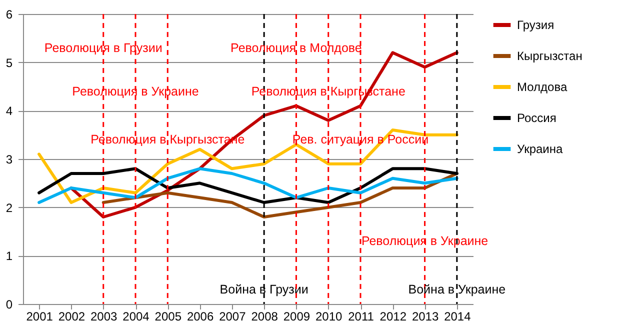 This screenshot has height=331, width=625. What do you see at coordinates (9, 256) in the screenshot?
I see `y-tick-label: 1` at bounding box center [9, 256].